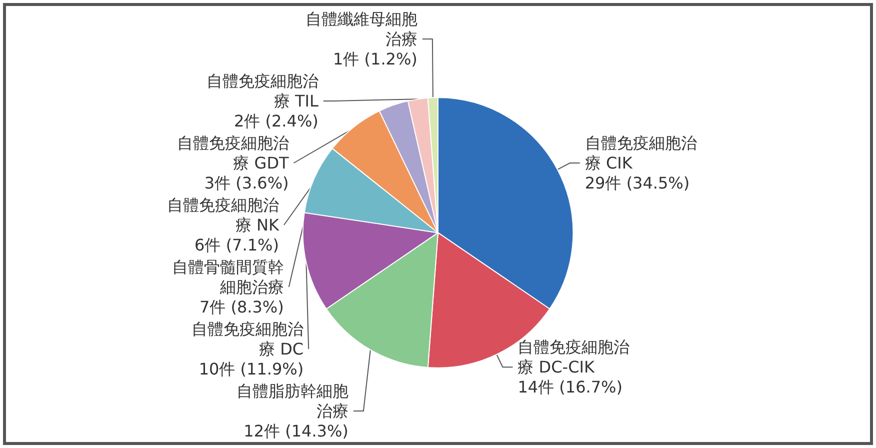 The height and width of the screenshot is (448, 876). Describe the element at coordinates (296, 431) in the screenshot. I see `data-label: 12件 (14.3%)` at that location.